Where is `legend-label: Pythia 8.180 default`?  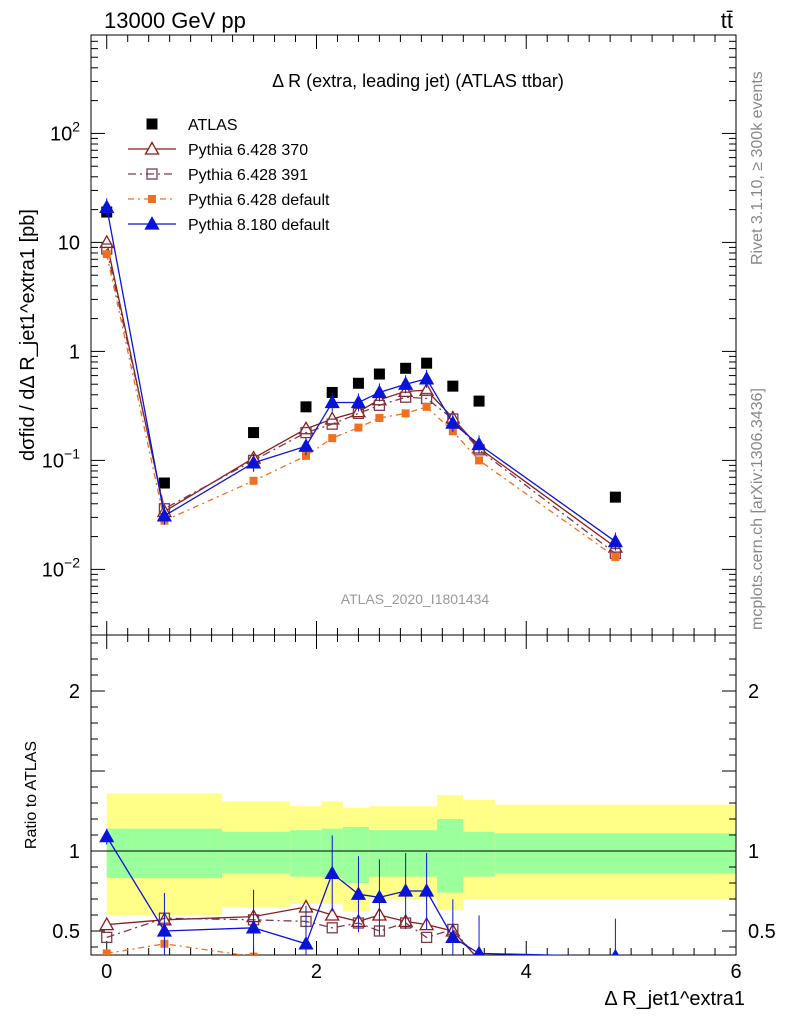
legend-label: Pythia 8.180 default is located at coordinates (259, 225).